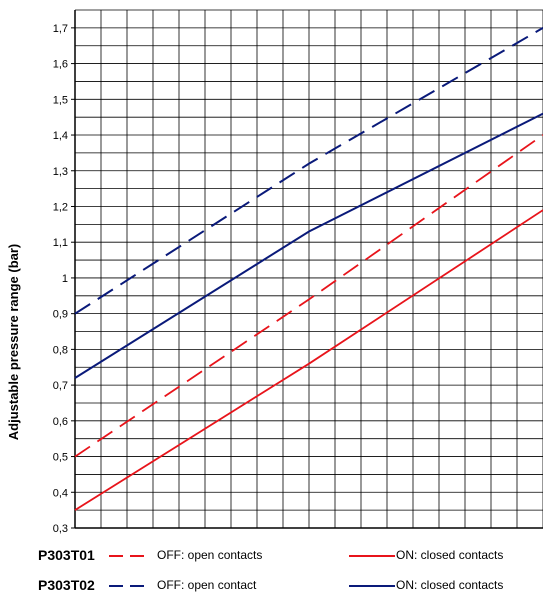 The height and width of the screenshot is (598, 543). What do you see at coordinates (60, 29) in the screenshot?
I see `y-tick-label: 1,7` at bounding box center [60, 29].